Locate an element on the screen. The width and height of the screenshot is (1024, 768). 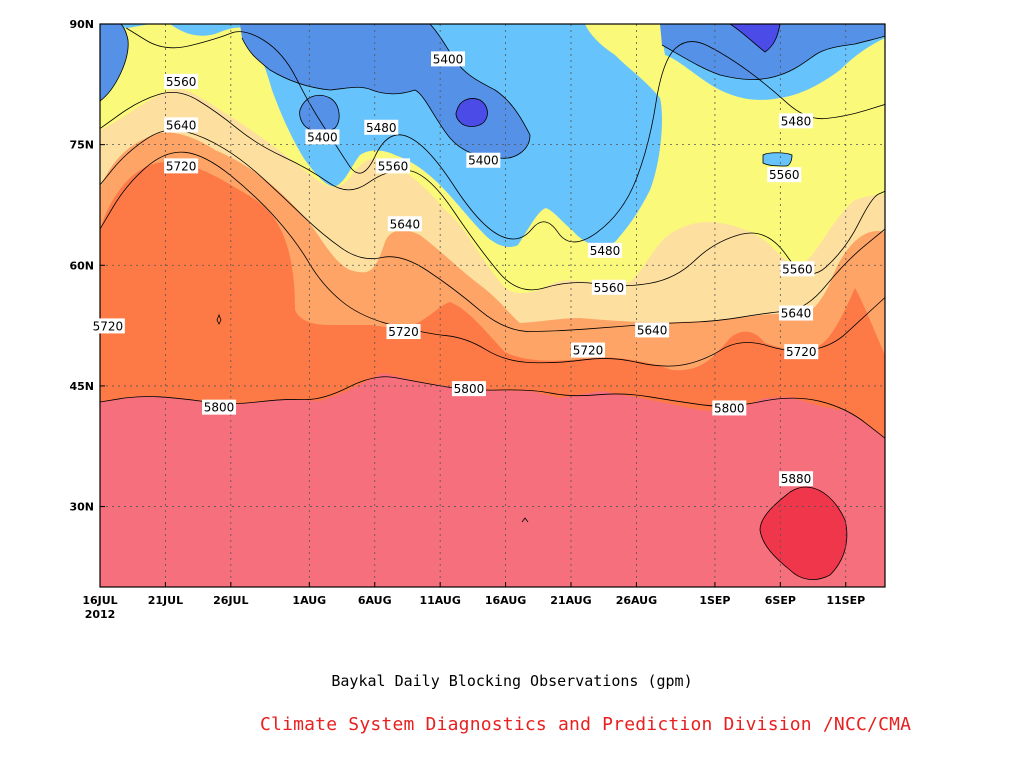
x-tick-label: 21JUL is located at coordinates (165, 600).